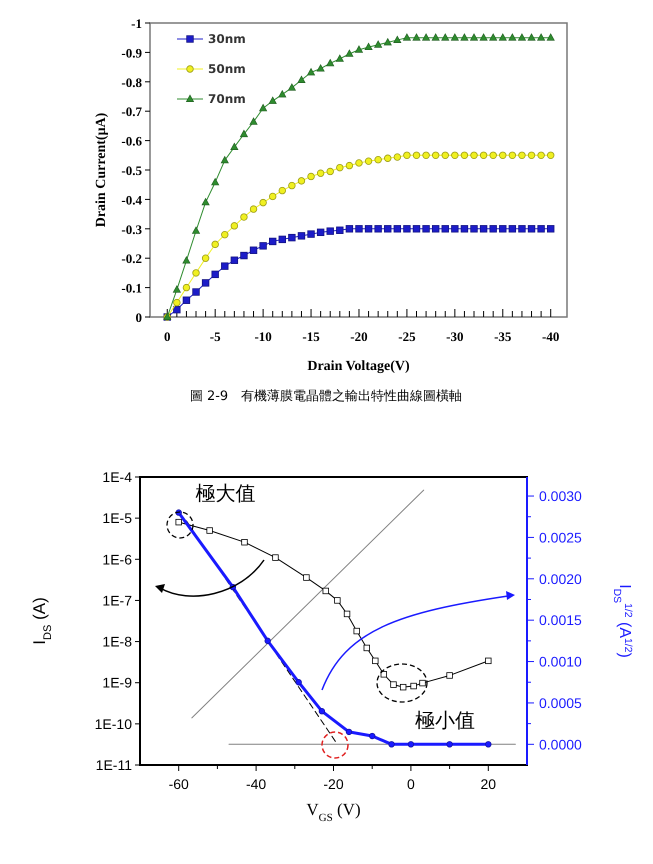  What do you see at coordinates (407, 336) in the screenshot?
I see `x-tick-label: -25` at bounding box center [407, 336].